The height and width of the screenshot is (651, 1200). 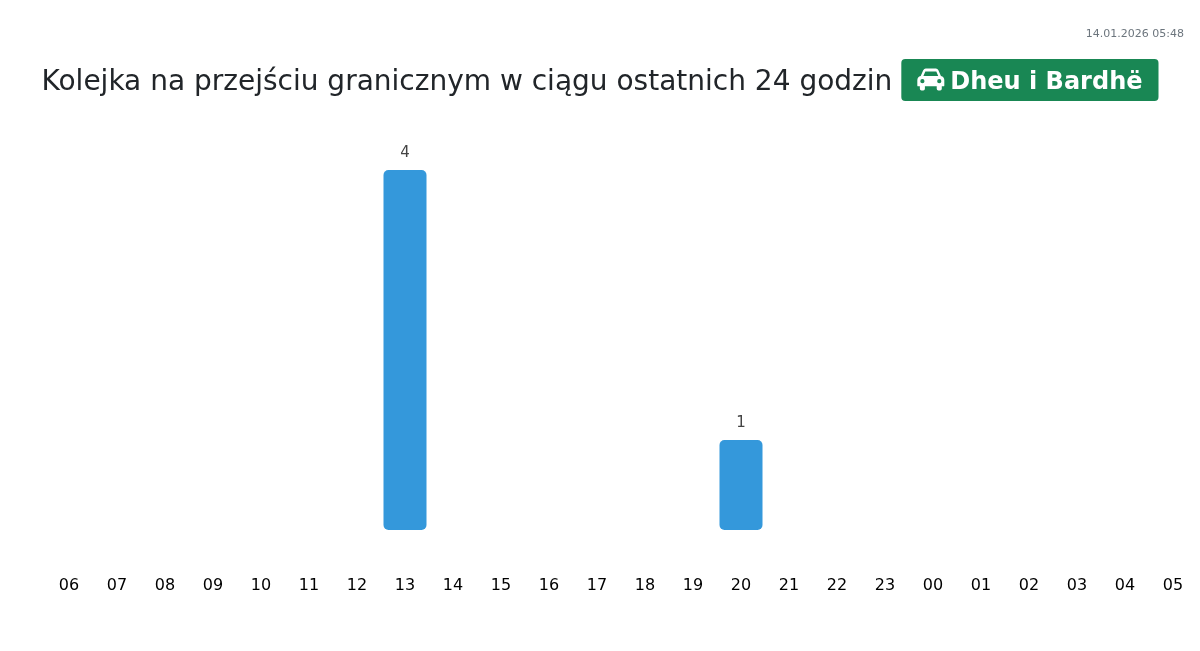 What do you see at coordinates (309, 584) in the screenshot?
I see `x-tick-label: 11` at bounding box center [309, 584].